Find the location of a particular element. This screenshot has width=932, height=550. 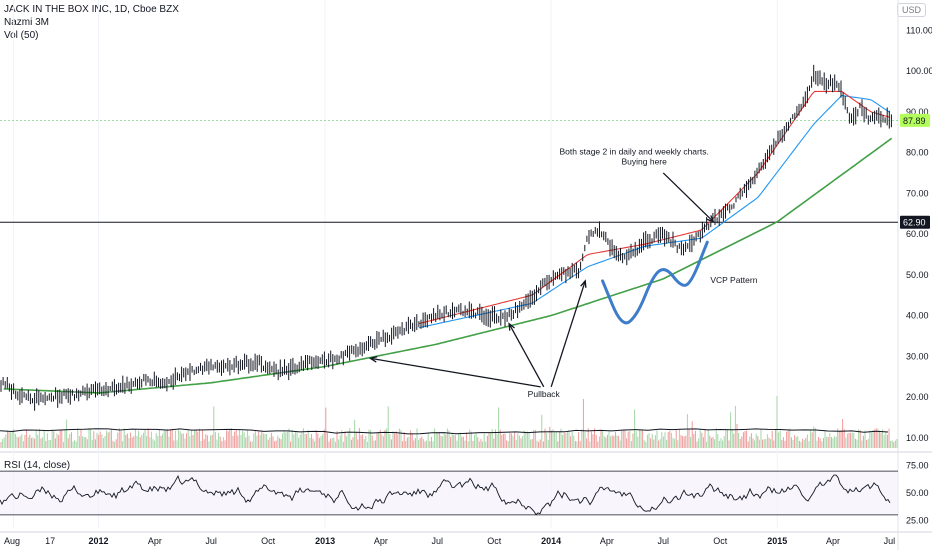

x-tick-11: Apr is located at coordinates (607, 541).